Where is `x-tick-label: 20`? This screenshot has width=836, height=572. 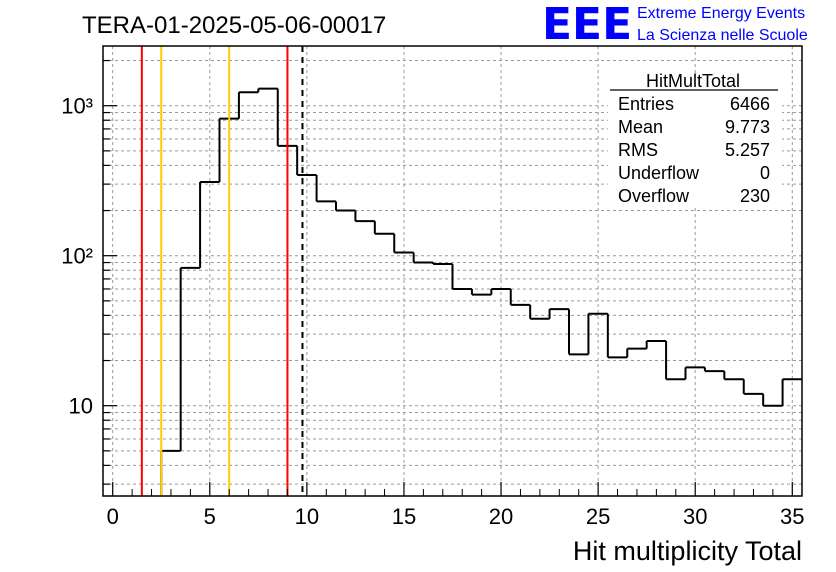 x-tick-label: 20 is located at coordinates (501, 516).